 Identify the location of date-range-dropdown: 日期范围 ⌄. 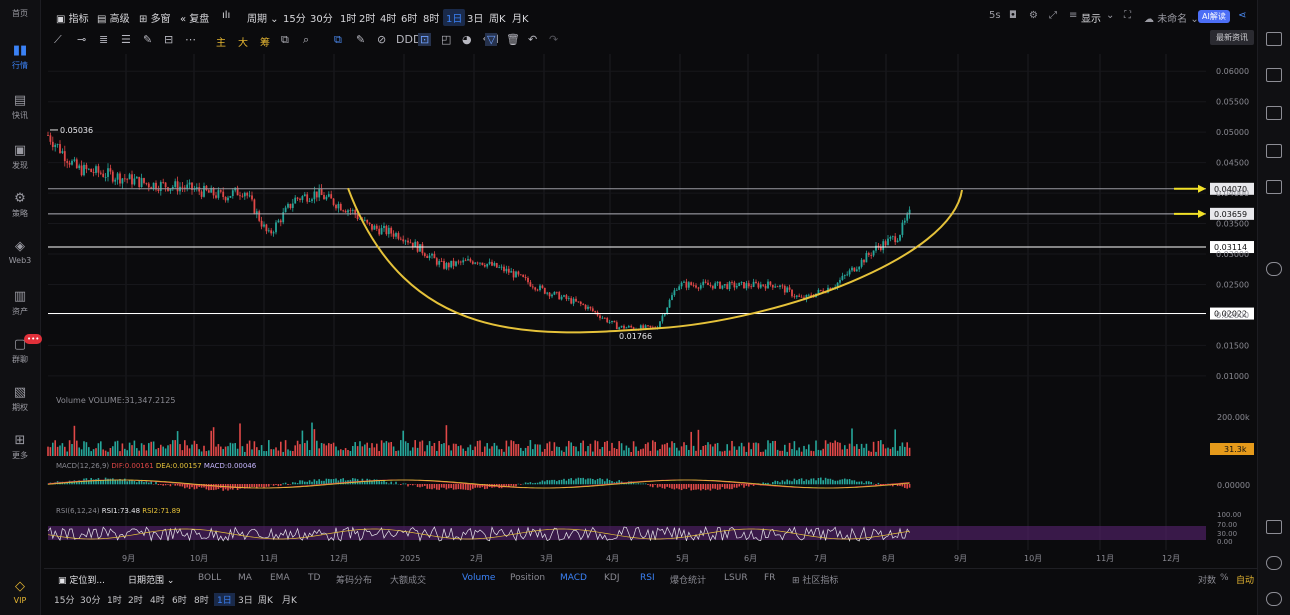
(151, 581).